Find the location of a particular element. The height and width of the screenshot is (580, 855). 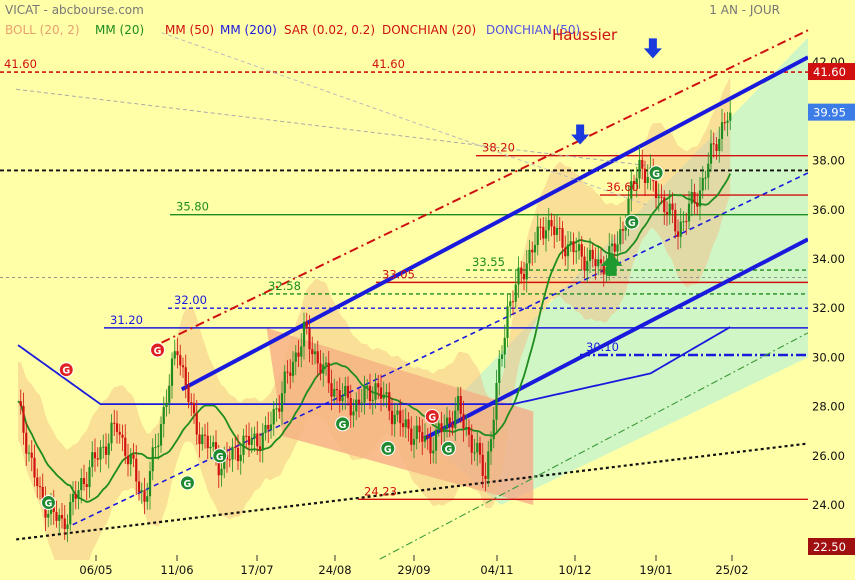

legend-item: DONCHIAN (20) is located at coordinates (429, 30).